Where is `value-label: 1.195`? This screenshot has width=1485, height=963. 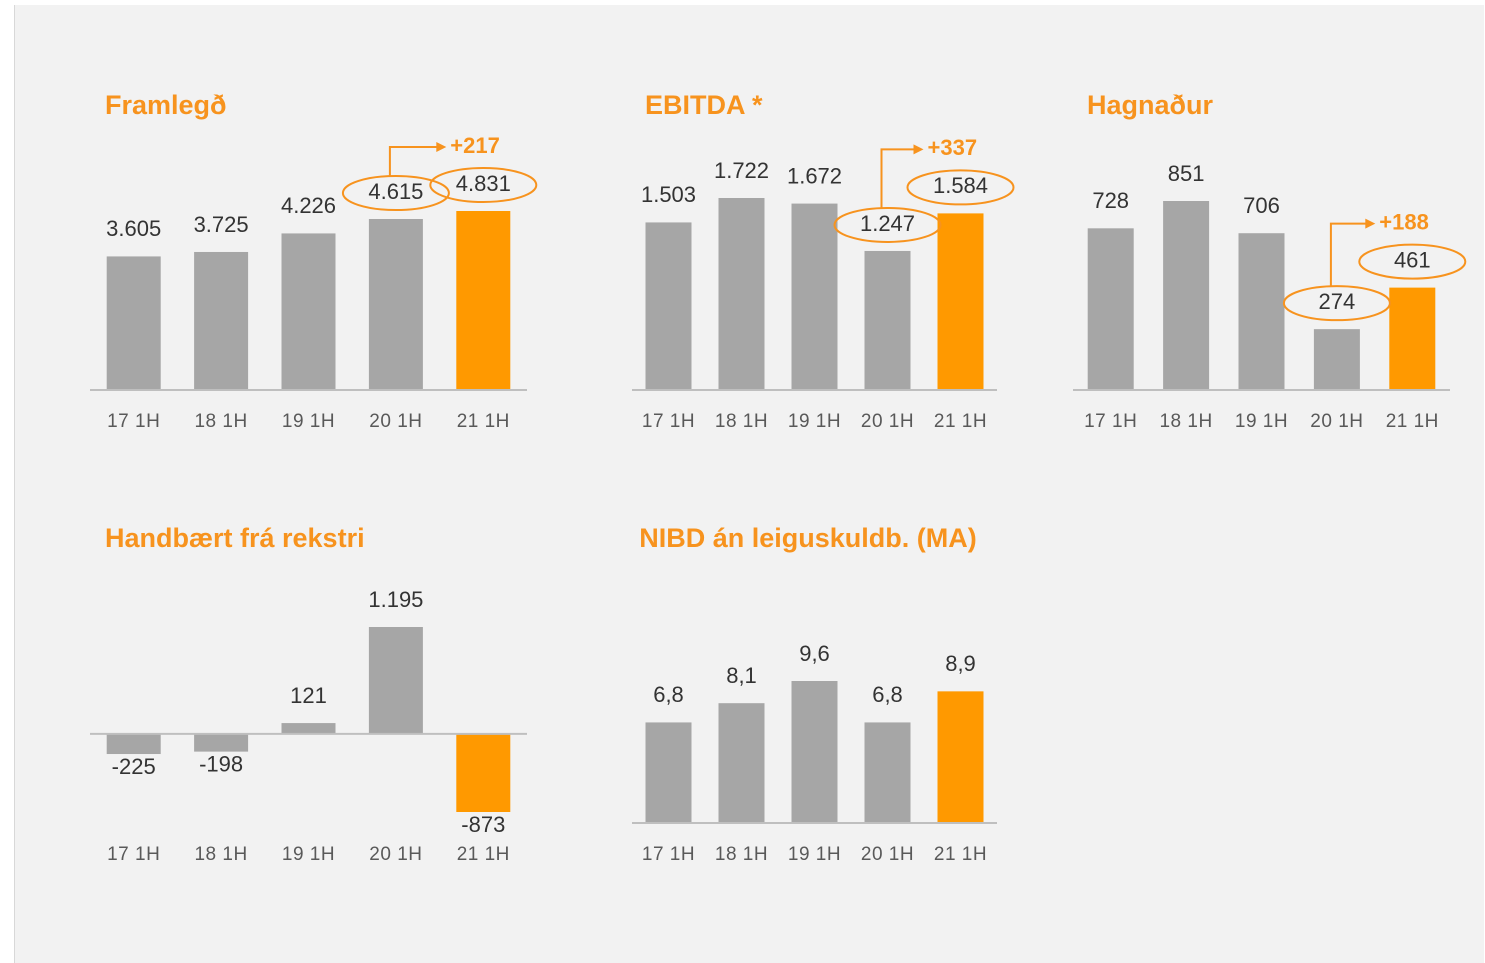
value-label: 1.195 is located at coordinates (395, 599).